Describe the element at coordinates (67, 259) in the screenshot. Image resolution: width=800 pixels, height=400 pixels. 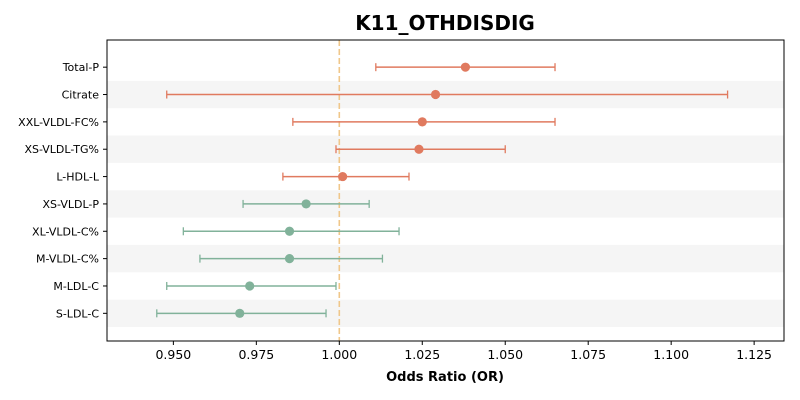
I see `y-tick-label: M-VLDL-C%` at that location.